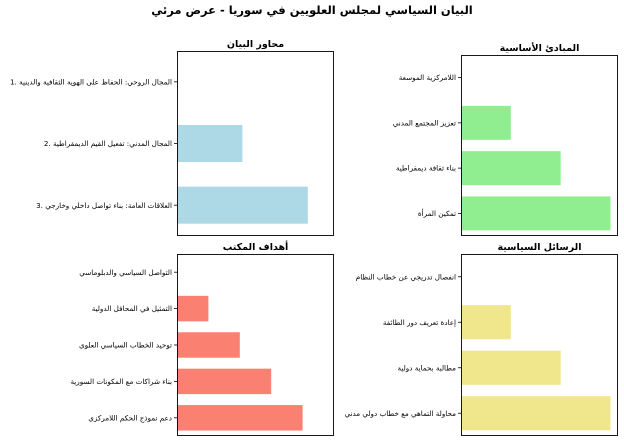  Describe the element at coordinates (400, 413) in the screenshot. I see `y-tick-label: محاولة التماهي مع خطاب دولي مدني` at that location.